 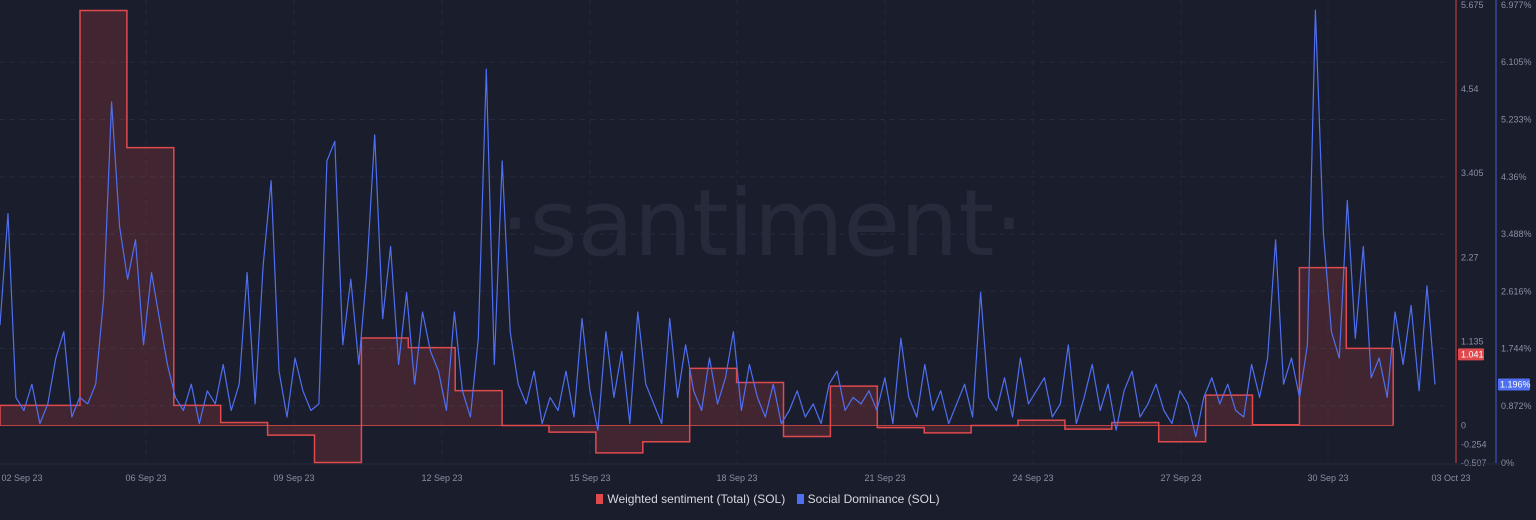 I want to click on y-right-tick: 2.616%, so click(x=1516, y=291).